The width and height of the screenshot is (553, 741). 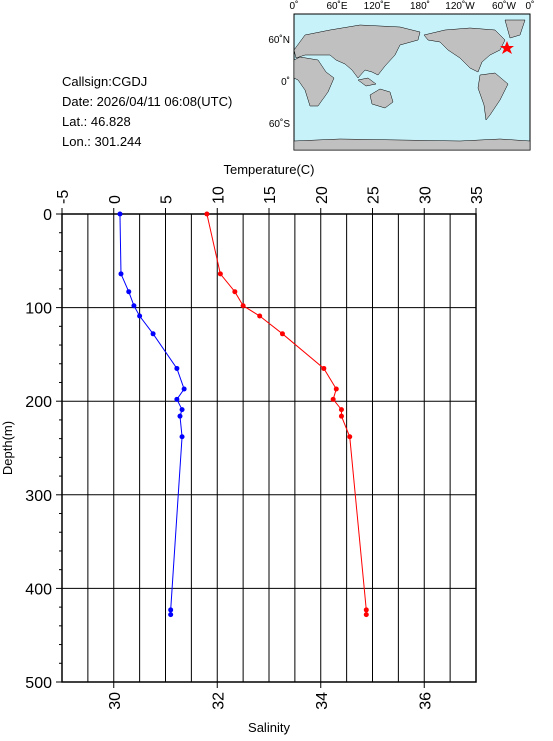 I want to click on x-tick-label: 30, so click(x=115, y=701).